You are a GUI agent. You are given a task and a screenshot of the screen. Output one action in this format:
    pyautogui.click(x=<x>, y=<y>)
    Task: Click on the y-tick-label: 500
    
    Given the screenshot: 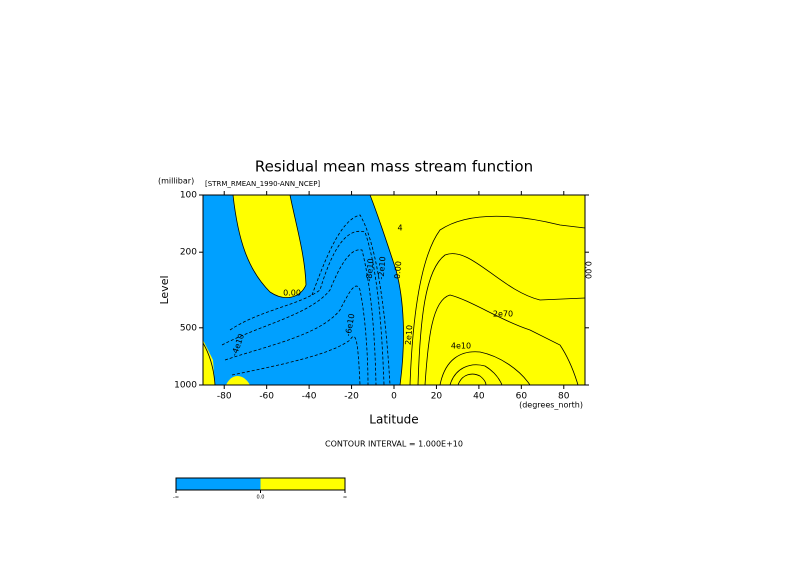 What is the action you would take?
    pyautogui.click(x=188, y=328)
    